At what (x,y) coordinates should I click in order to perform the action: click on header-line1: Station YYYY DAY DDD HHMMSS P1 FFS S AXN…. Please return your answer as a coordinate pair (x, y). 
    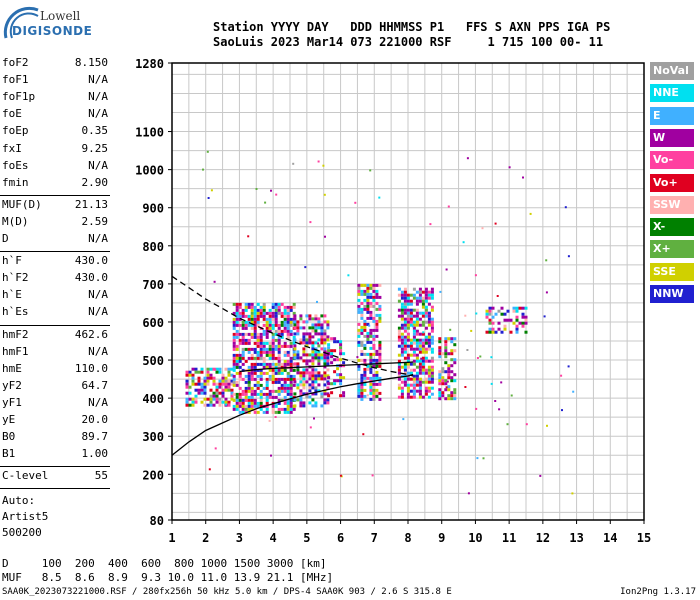
    Looking at the image, I should click on (412, 27).